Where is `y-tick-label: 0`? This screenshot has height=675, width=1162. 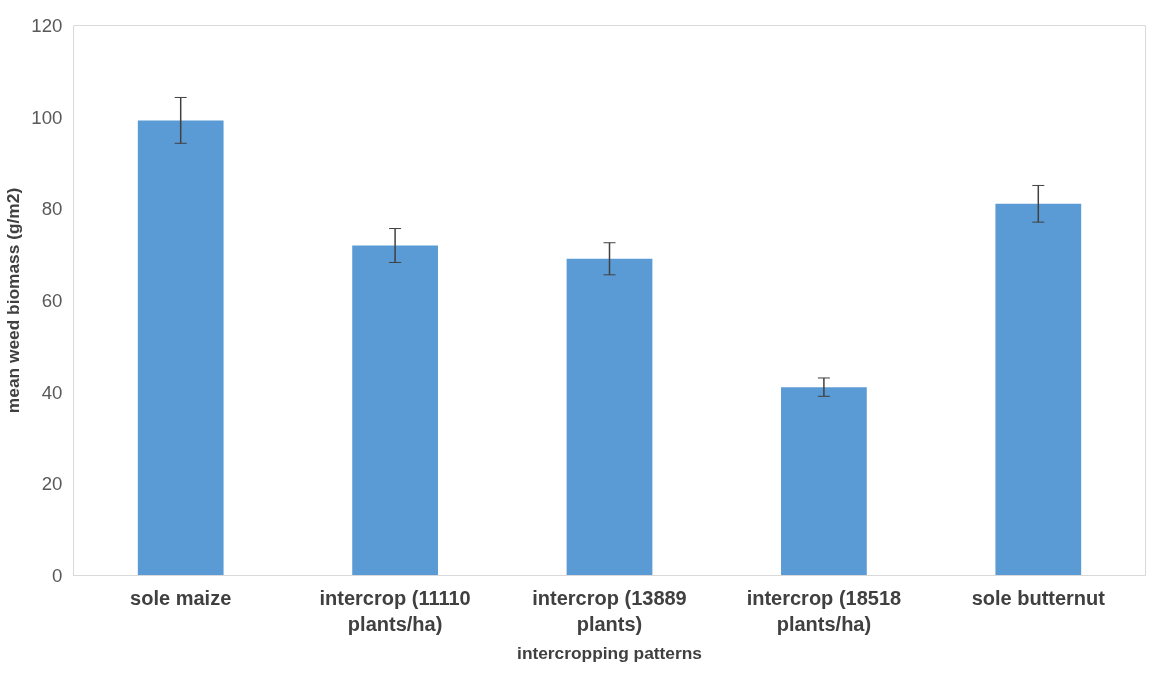
y-tick-label: 0 is located at coordinates (57, 575).